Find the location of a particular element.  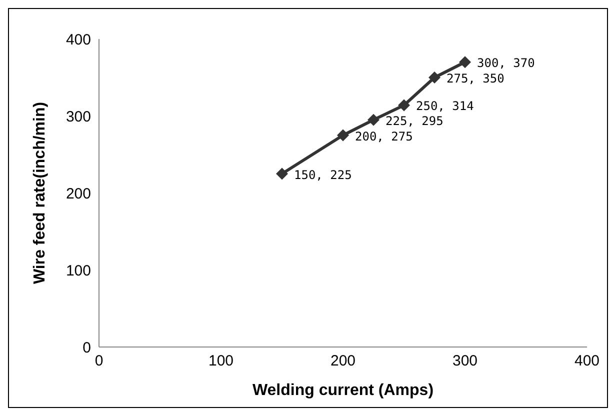

y-tick-label: 400 is located at coordinates (78, 39).